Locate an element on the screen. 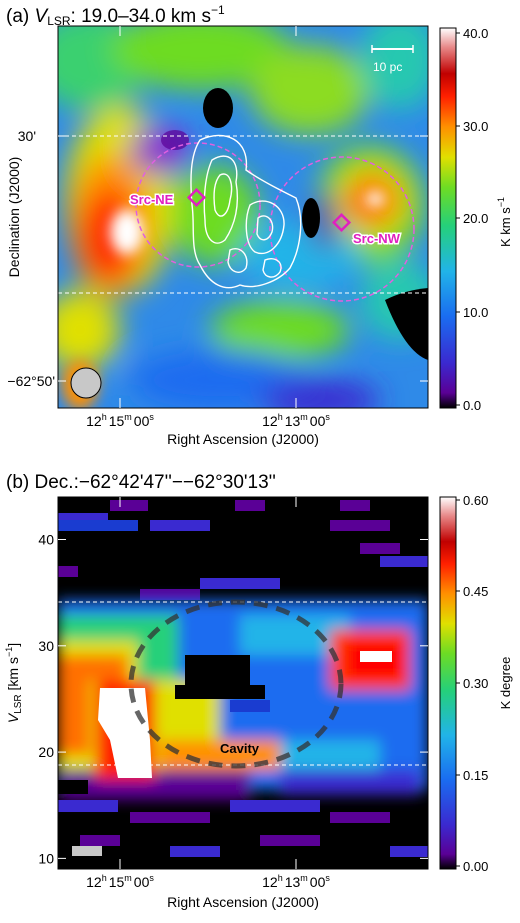 The height and width of the screenshot is (923, 520). panel-b-ylabel: VLSR [km s−1] is located at coordinates (14, 683).